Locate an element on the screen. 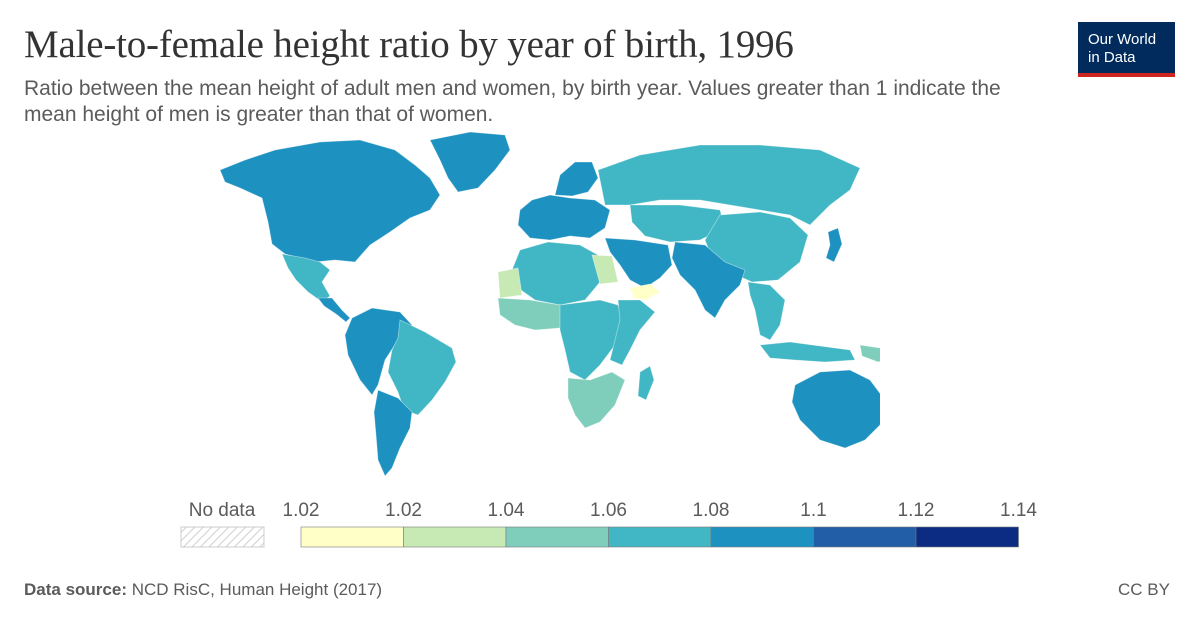  region-south-asia is located at coordinates (708, 280).